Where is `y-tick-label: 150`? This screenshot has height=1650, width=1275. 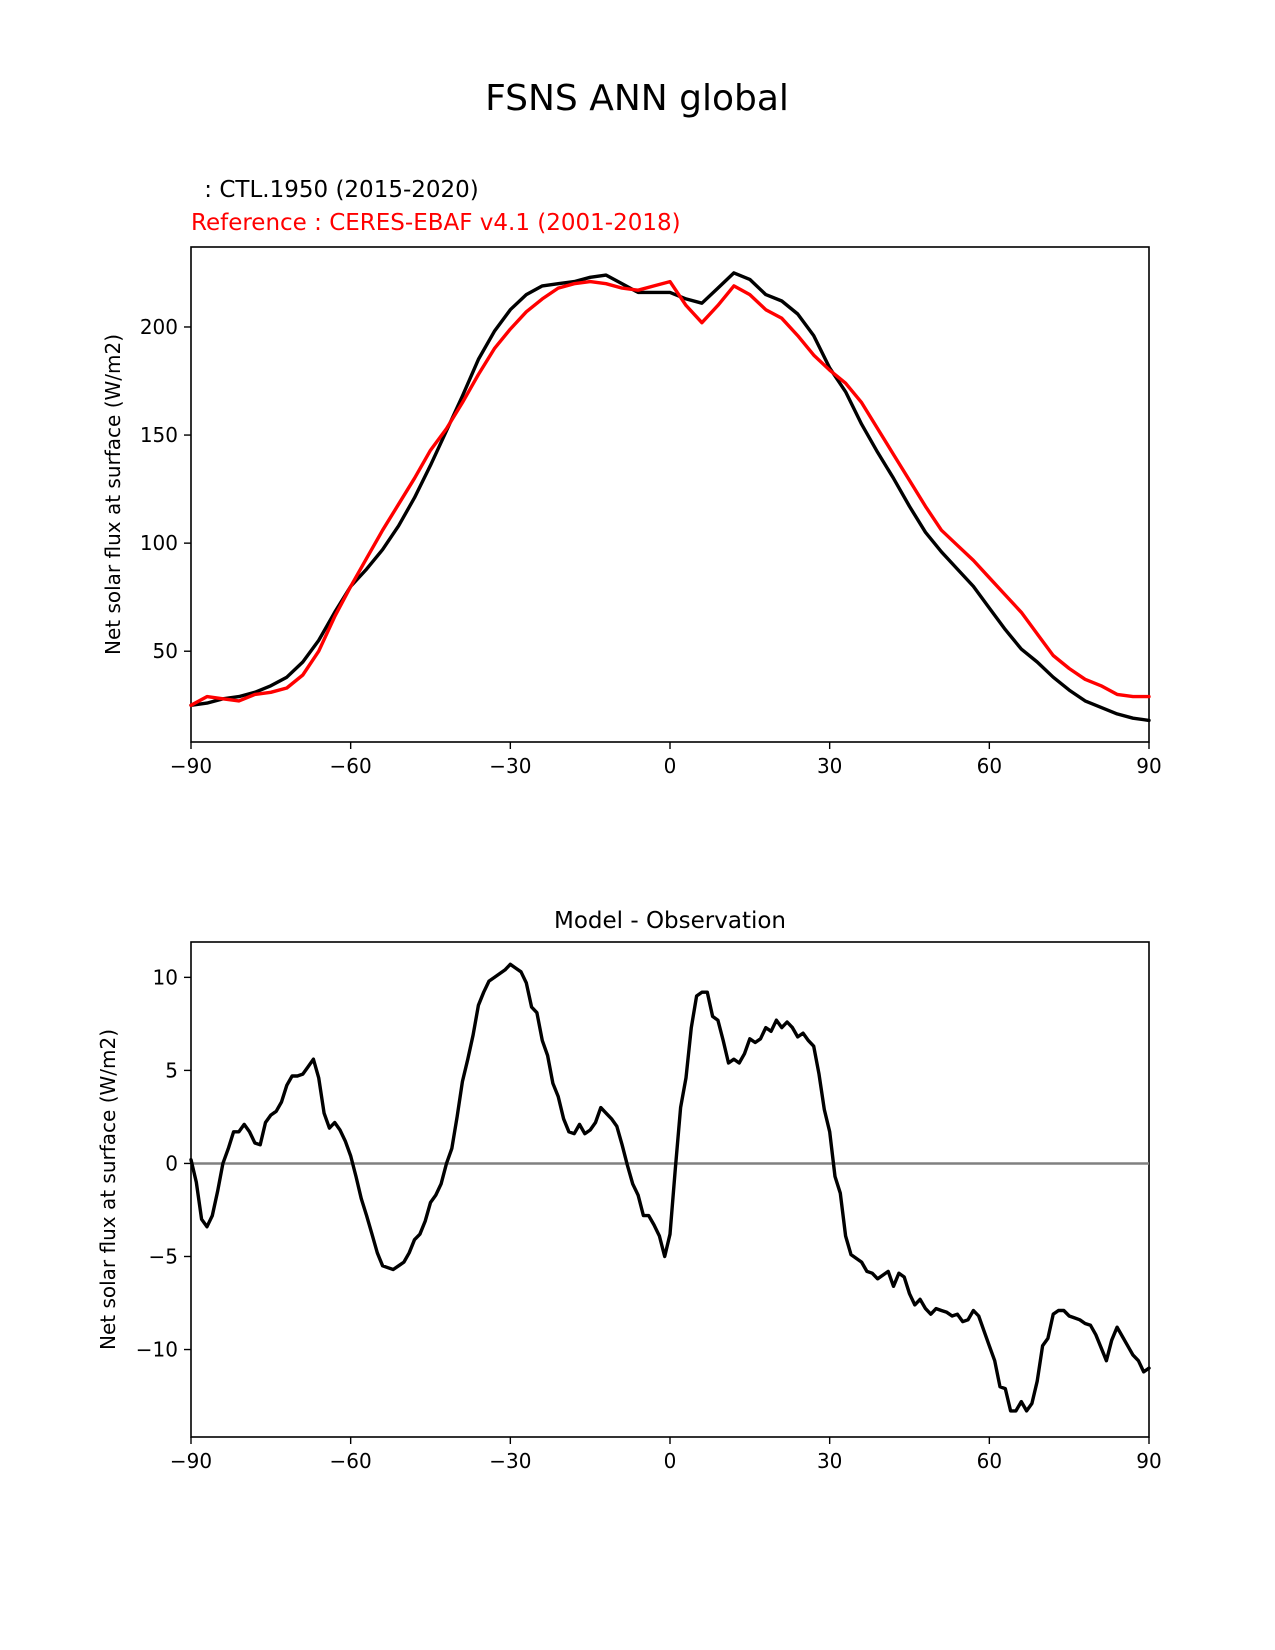 y-tick-label: 150 is located at coordinates (159, 435).